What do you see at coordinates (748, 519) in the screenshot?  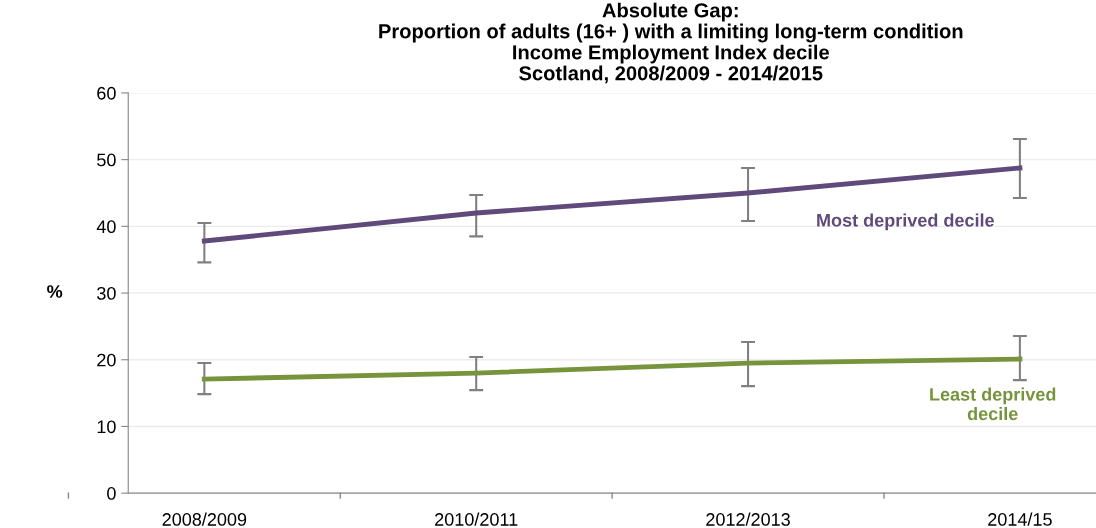 I see `x-tick-label: 2012/2013` at bounding box center [748, 519].